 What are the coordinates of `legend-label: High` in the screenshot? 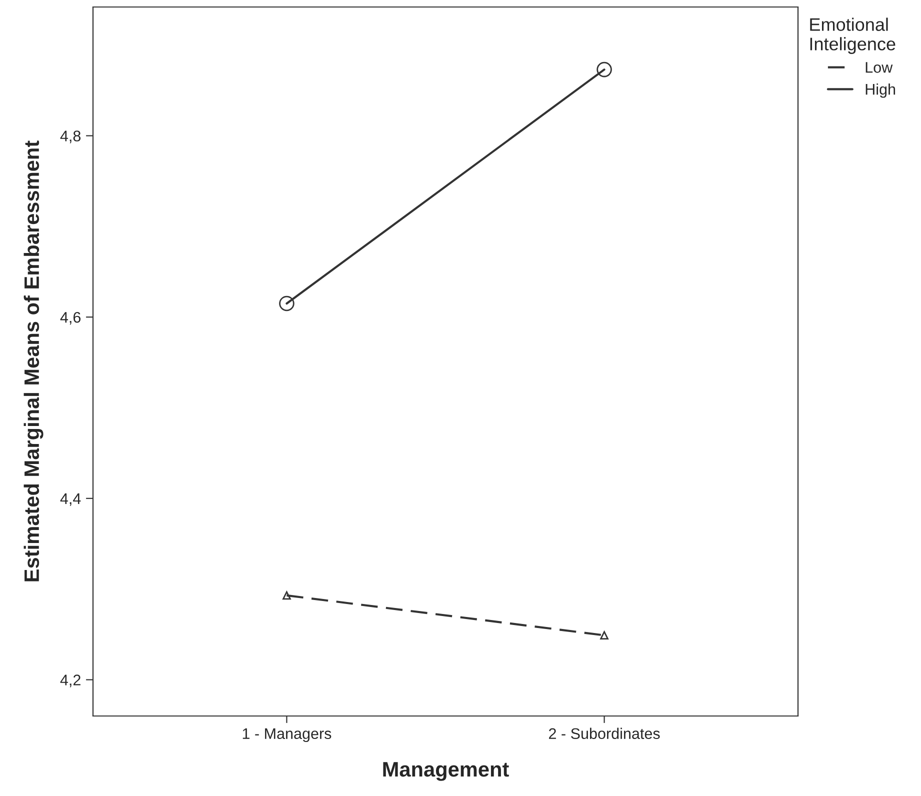 It's located at (881, 90).